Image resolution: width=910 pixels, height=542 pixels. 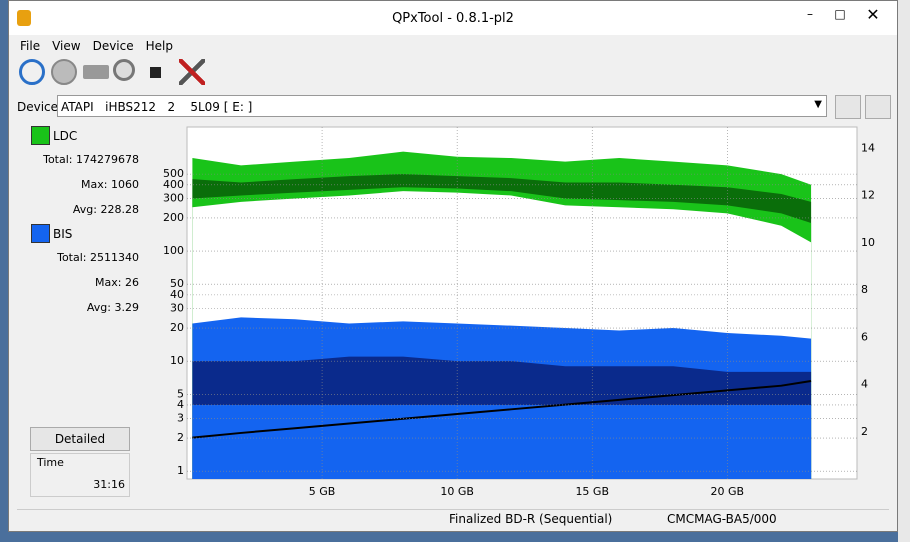 What do you see at coordinates (868, 242) in the screenshot?
I see `y2-tick-label: 10` at bounding box center [868, 242].